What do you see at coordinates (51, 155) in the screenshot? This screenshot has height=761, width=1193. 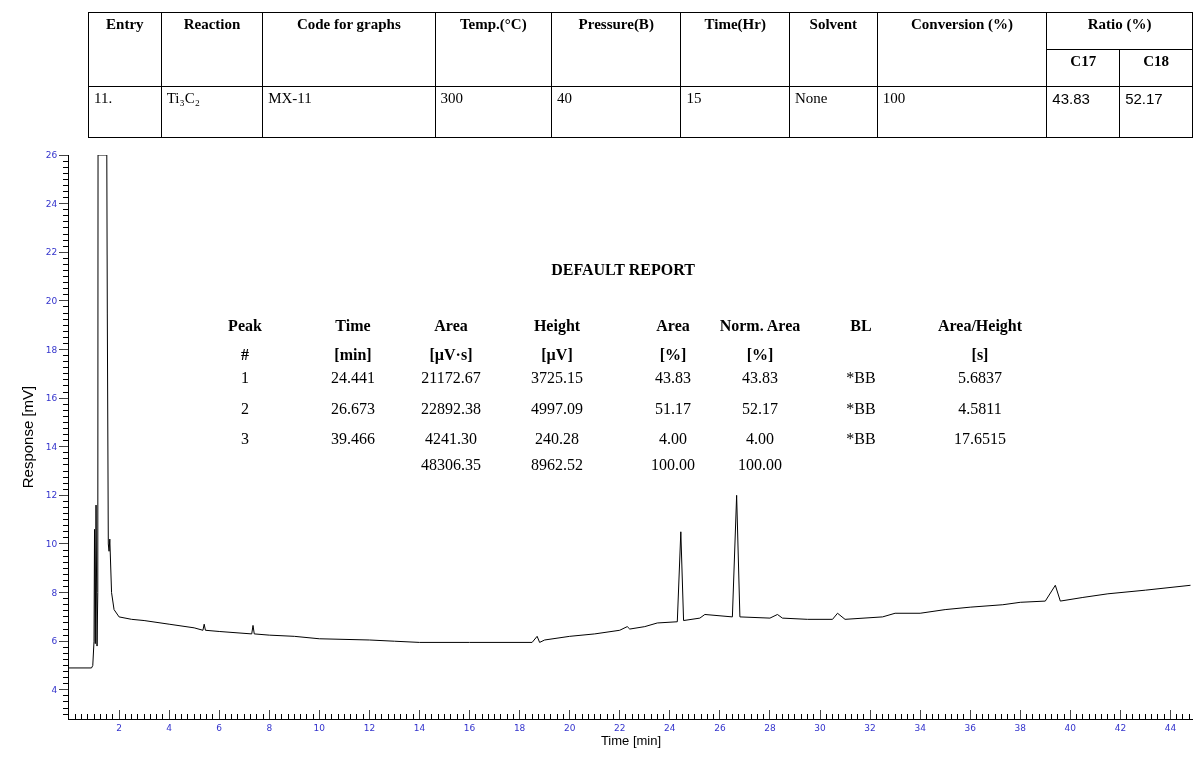 I see `y-tick-label: 26` at bounding box center [51, 155].